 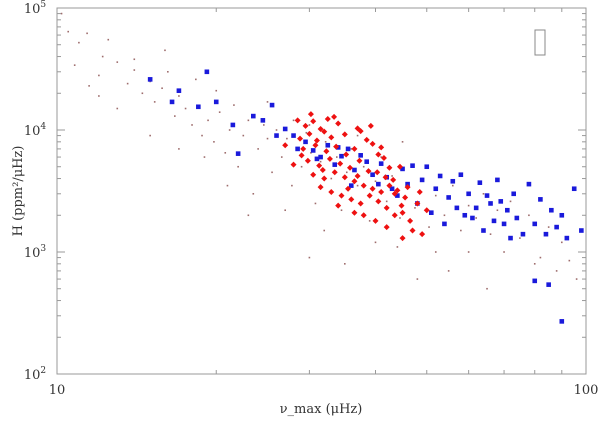 I want to click on y-tick-label: 103, so click(x=35, y=252).